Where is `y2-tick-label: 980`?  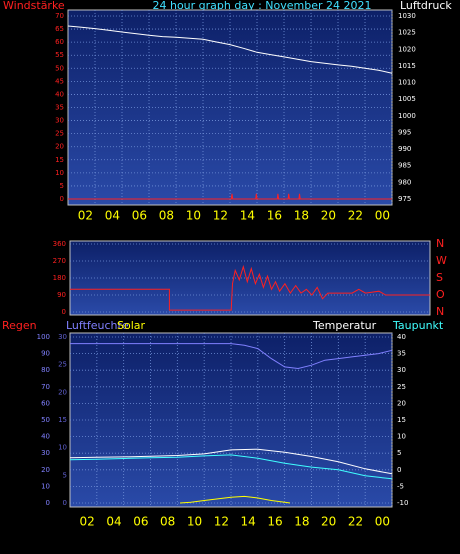
y2-tick-label: 980 is located at coordinates (404, 182).